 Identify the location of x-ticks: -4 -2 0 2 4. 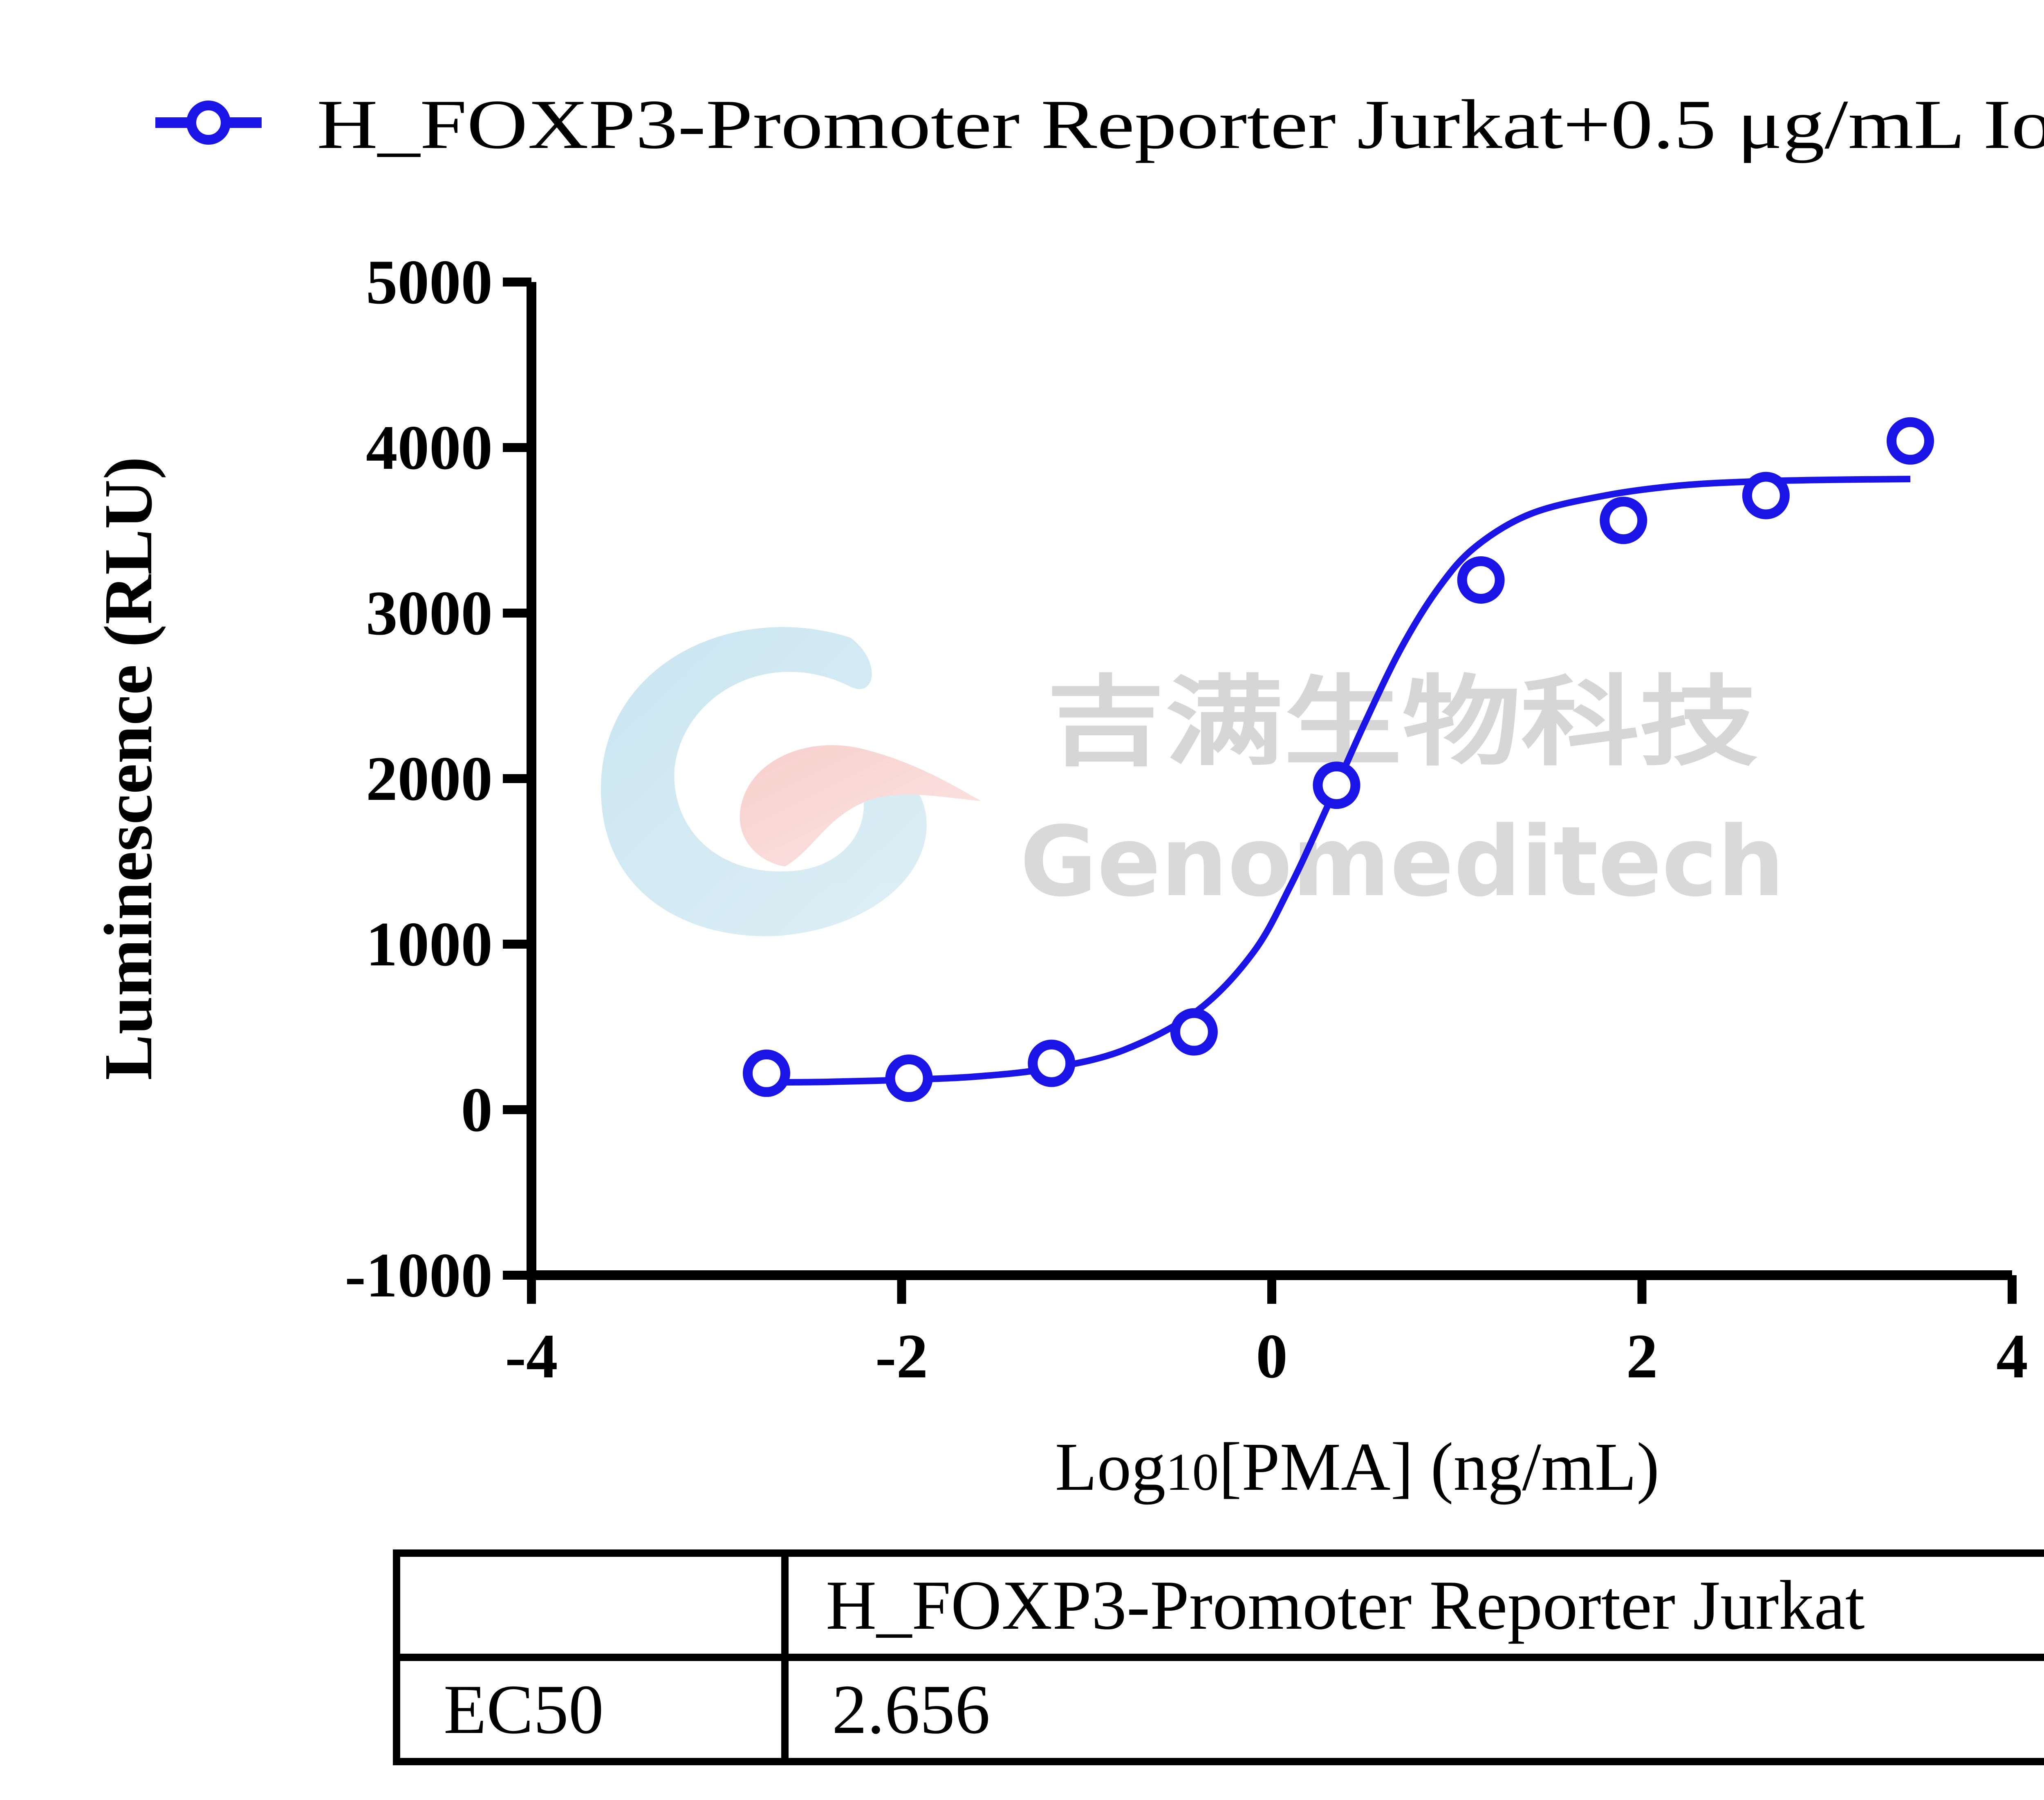
(1266, 1333).